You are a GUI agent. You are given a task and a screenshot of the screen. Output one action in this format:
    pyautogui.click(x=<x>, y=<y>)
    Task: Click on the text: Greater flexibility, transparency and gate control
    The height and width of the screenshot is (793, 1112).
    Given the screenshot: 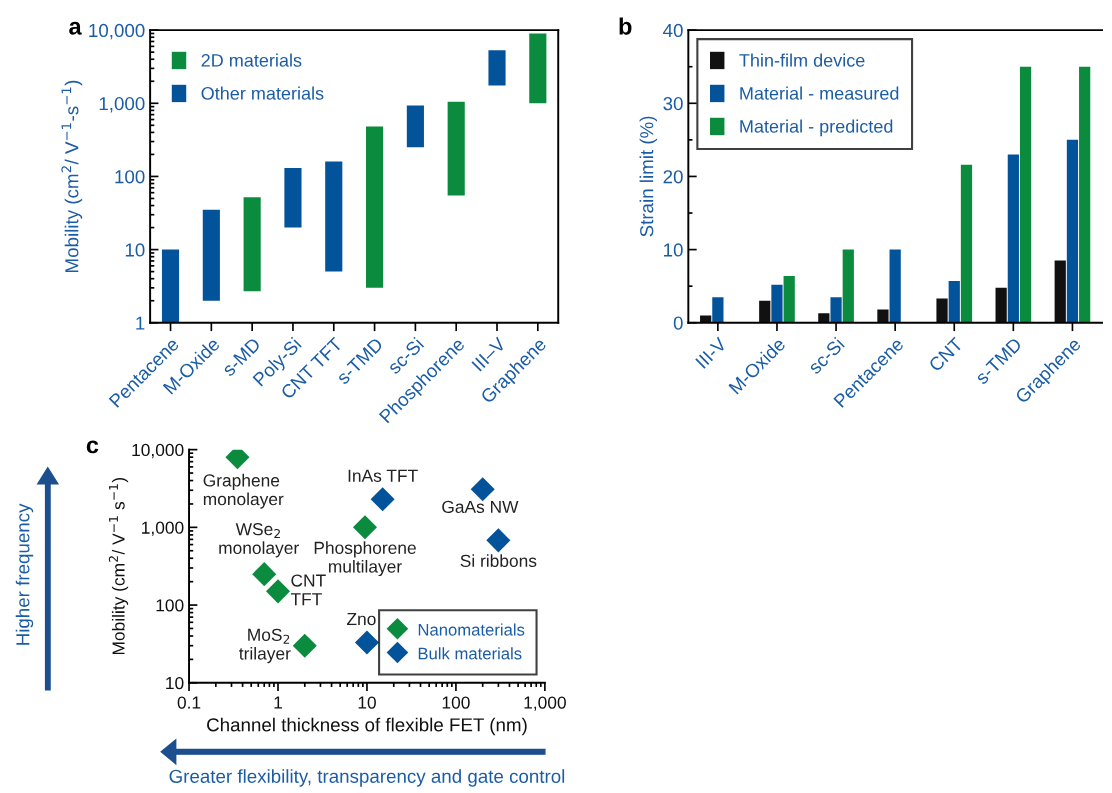 What is the action you would take?
    pyautogui.click(x=367, y=778)
    